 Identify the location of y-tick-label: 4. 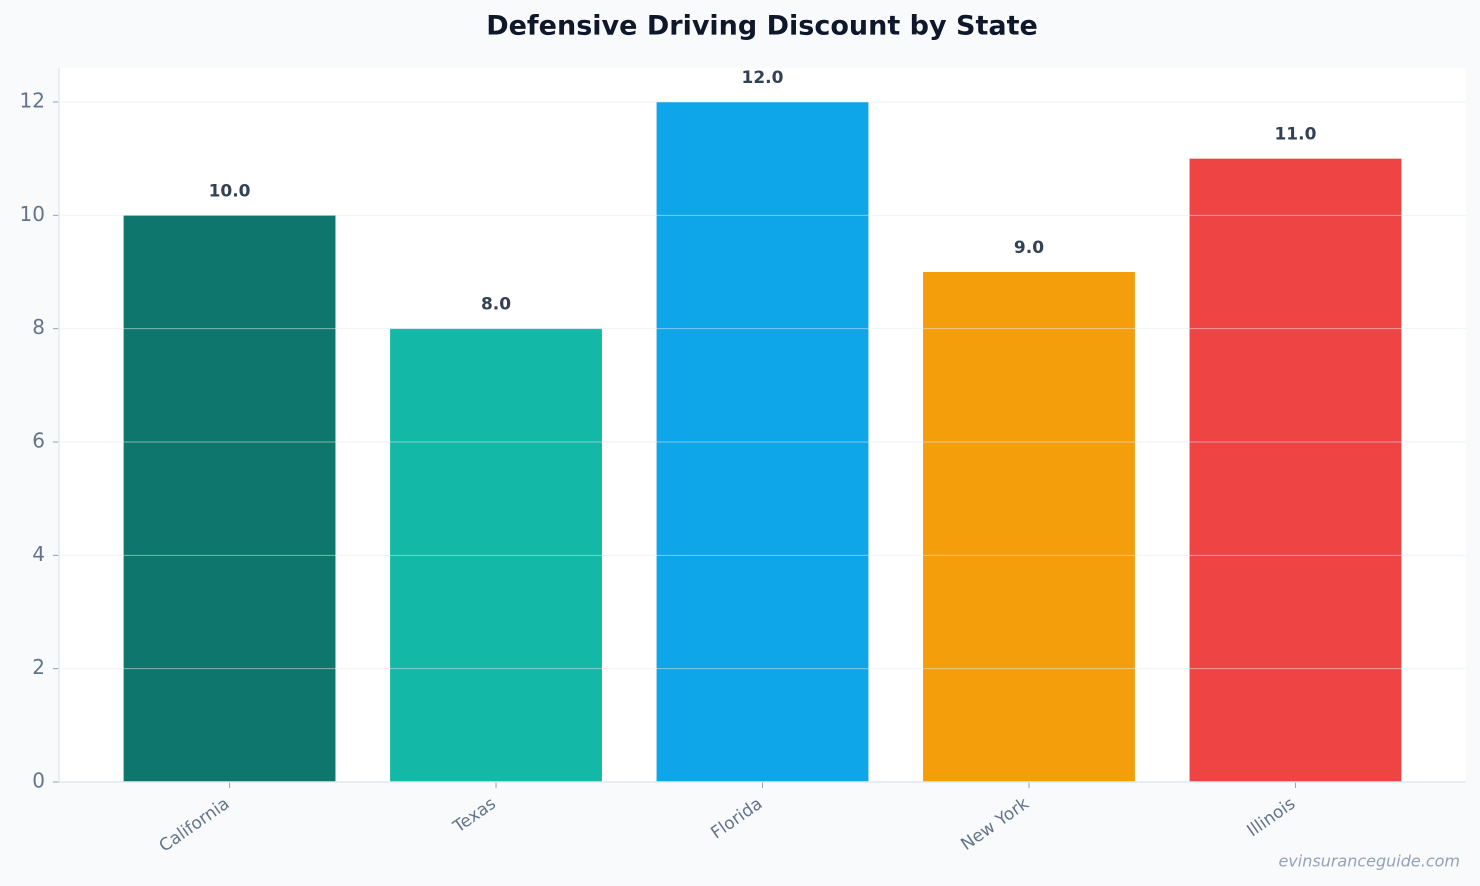
(38, 554).